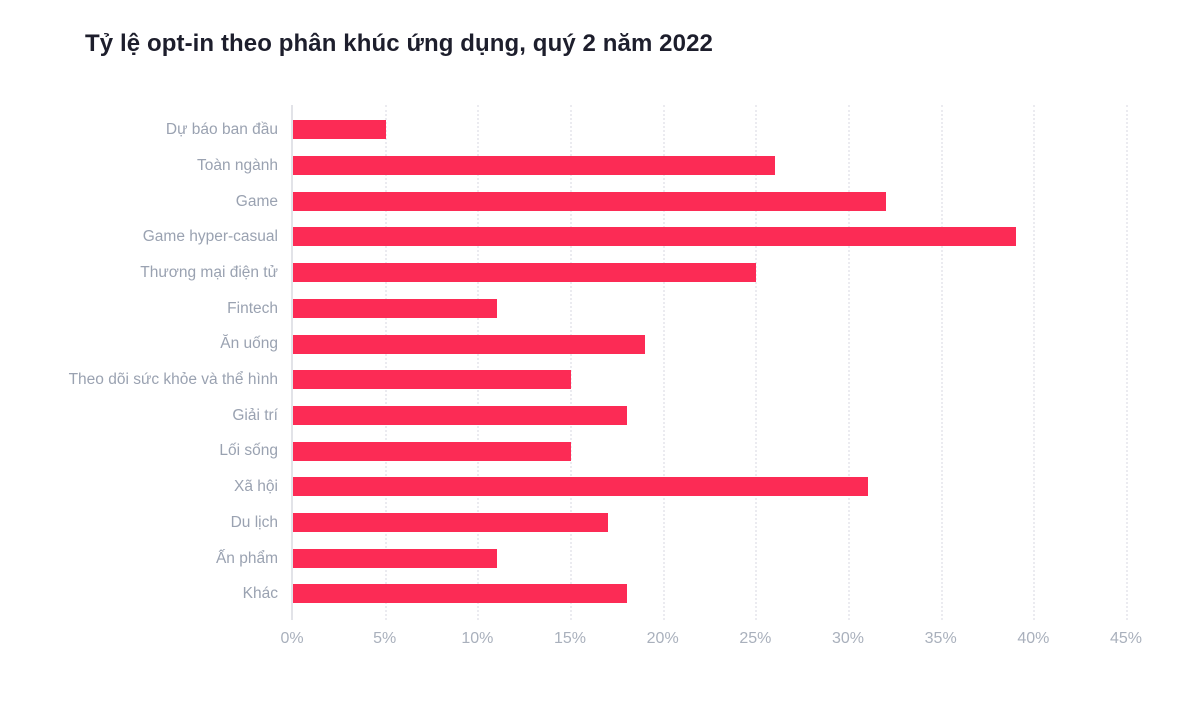 Image resolution: width=1200 pixels, height=713 pixels. Describe the element at coordinates (221, 130) in the screenshot. I see `category-label: Dự báo ban đầu` at that location.